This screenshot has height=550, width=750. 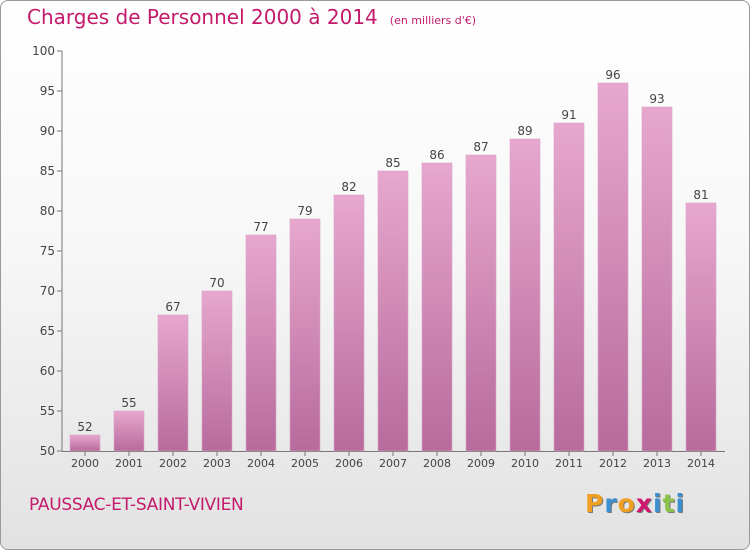 What do you see at coordinates (525, 463) in the screenshot?
I see `x-tick-label: 2010` at bounding box center [525, 463].